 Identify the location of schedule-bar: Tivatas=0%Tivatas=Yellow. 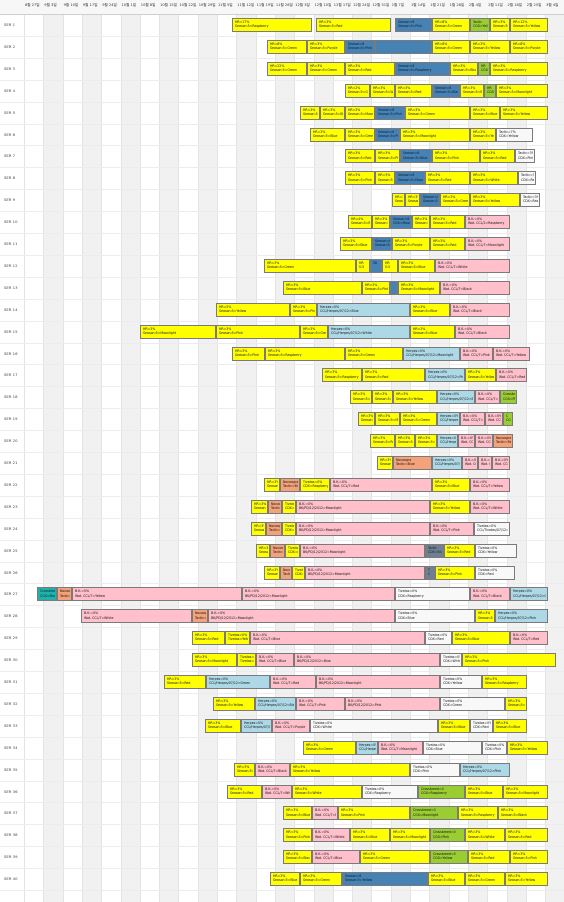
(237, 638).